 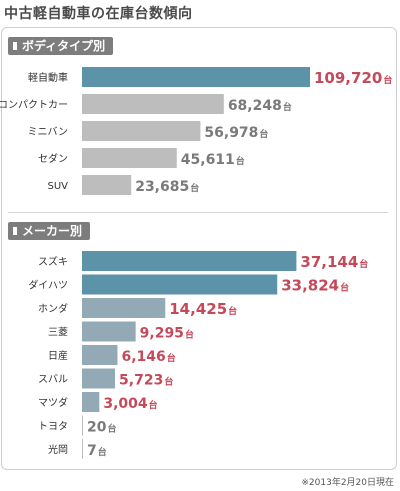 I want to click on category-label: コンパクトカー, so click(x=34, y=105).